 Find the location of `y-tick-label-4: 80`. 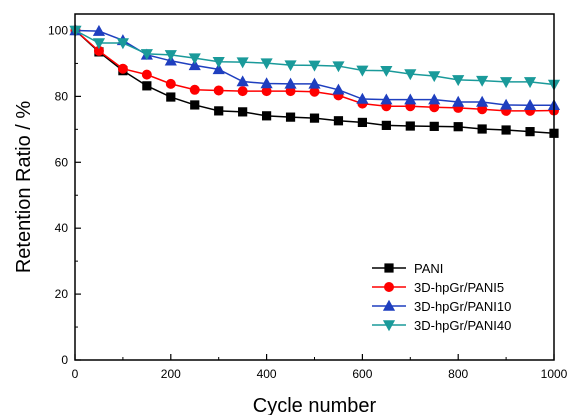

y-tick-label-4: 80 is located at coordinates (62, 96).